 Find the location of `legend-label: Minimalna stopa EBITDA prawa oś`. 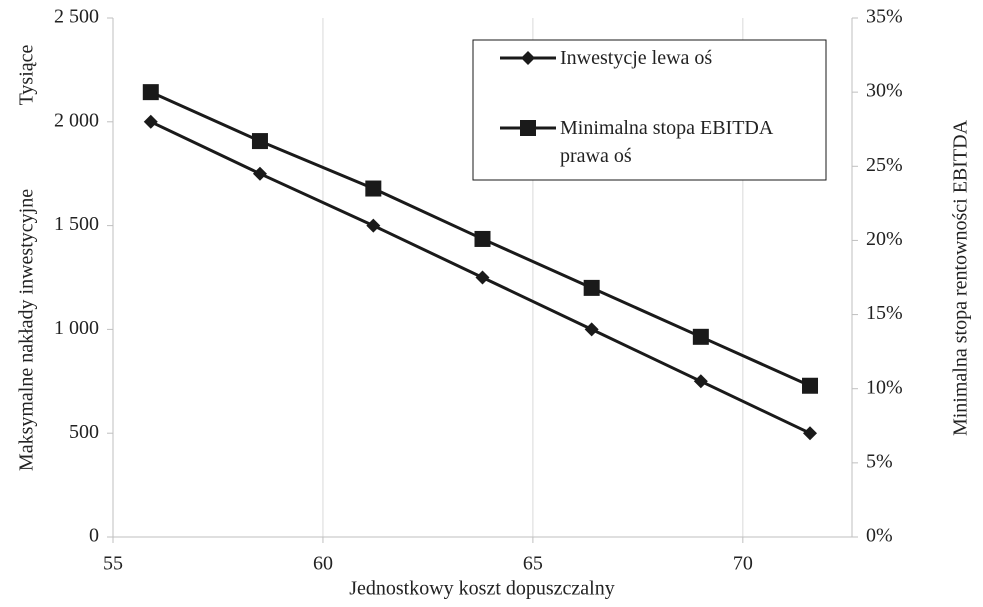

legend-label: Minimalna stopa EBITDA prawa oś is located at coordinates (666, 142).